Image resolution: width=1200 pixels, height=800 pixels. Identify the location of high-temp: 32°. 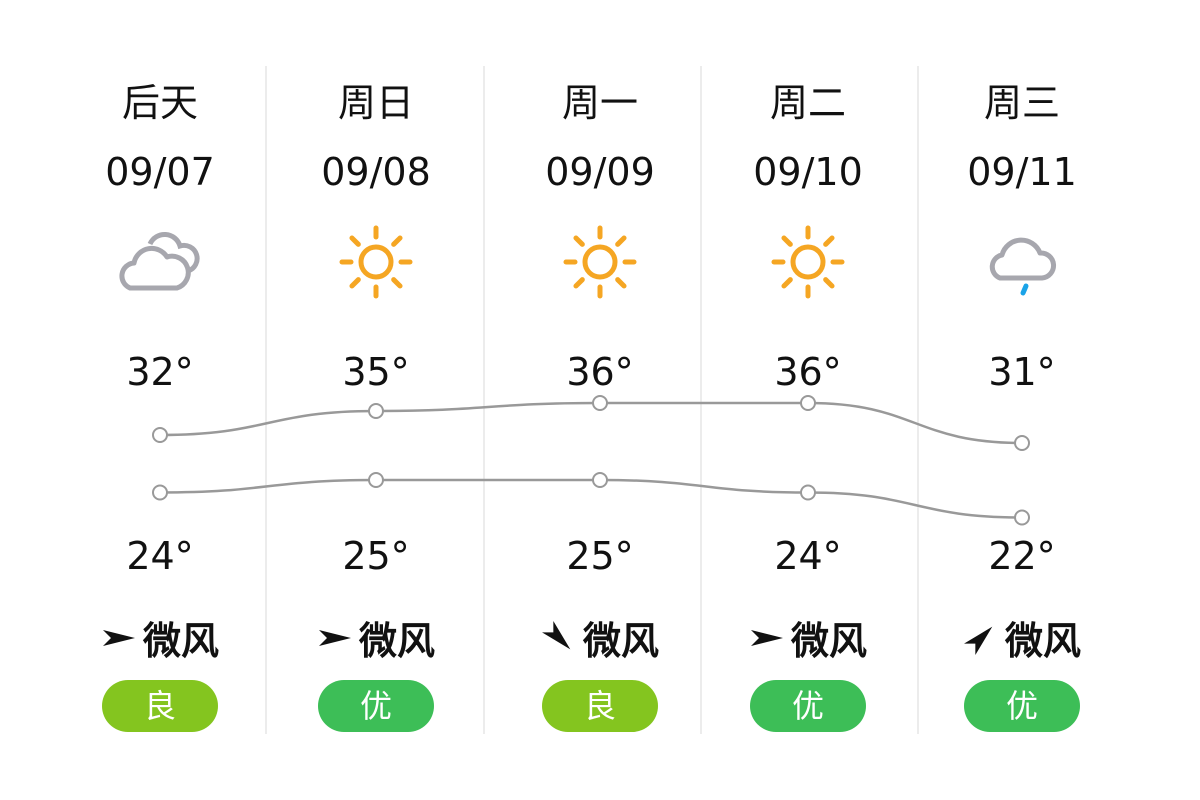
(160, 372).